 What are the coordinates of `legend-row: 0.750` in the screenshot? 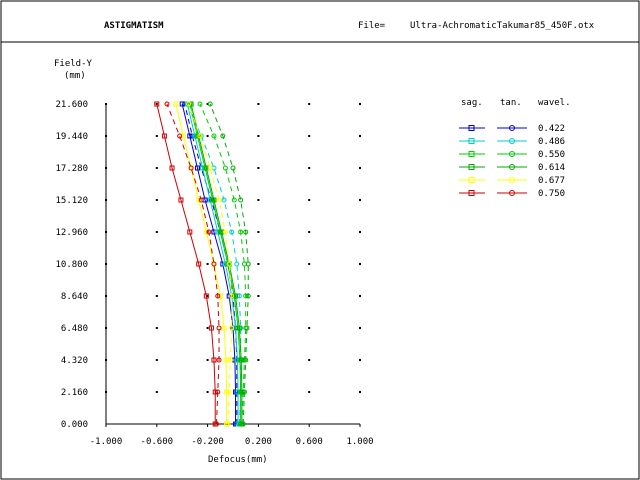 It's located at (512, 194).